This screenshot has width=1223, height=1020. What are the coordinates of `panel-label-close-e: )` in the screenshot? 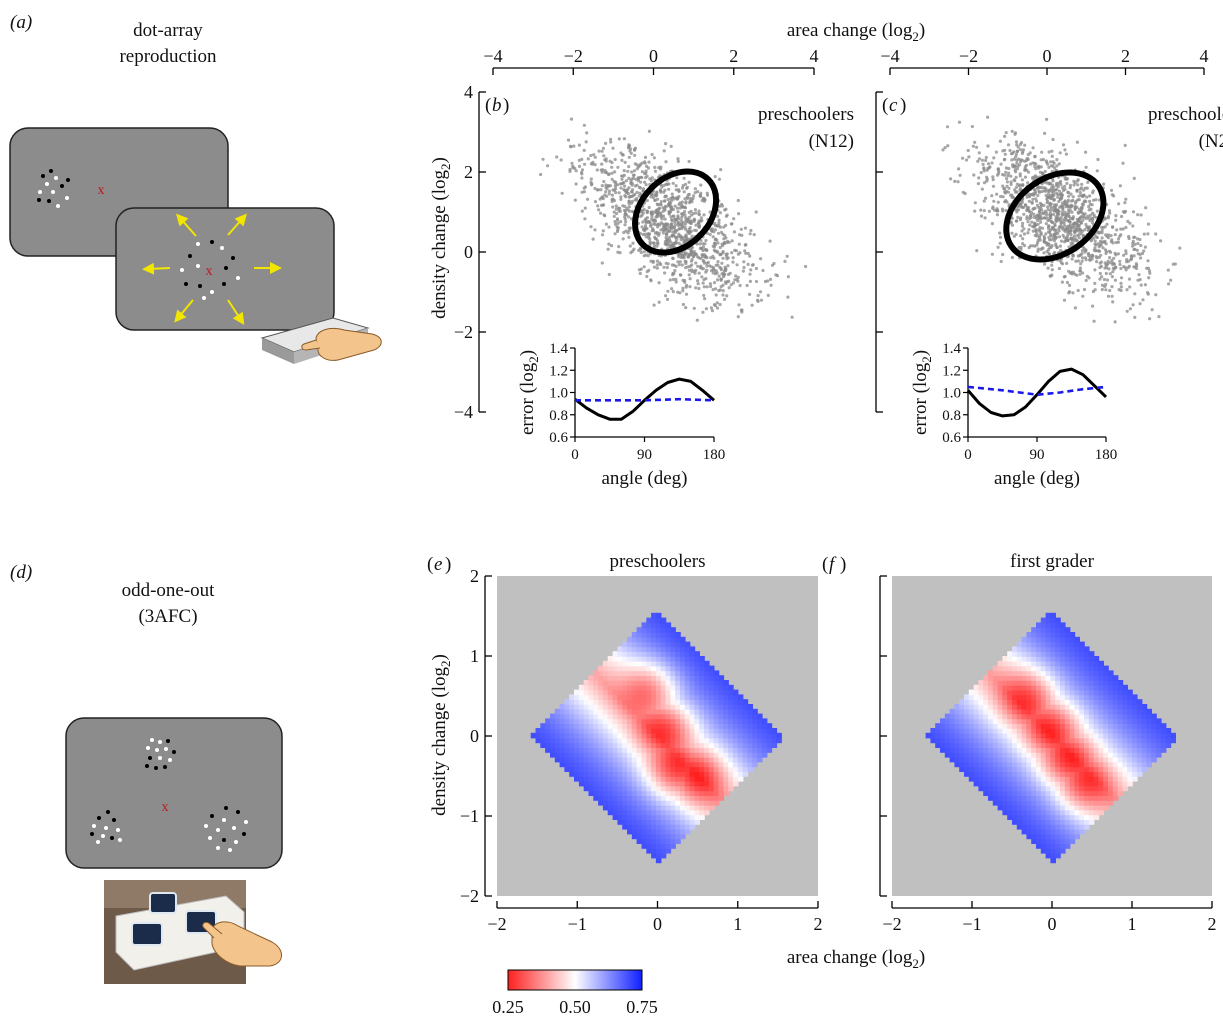 It's located at (448, 564).